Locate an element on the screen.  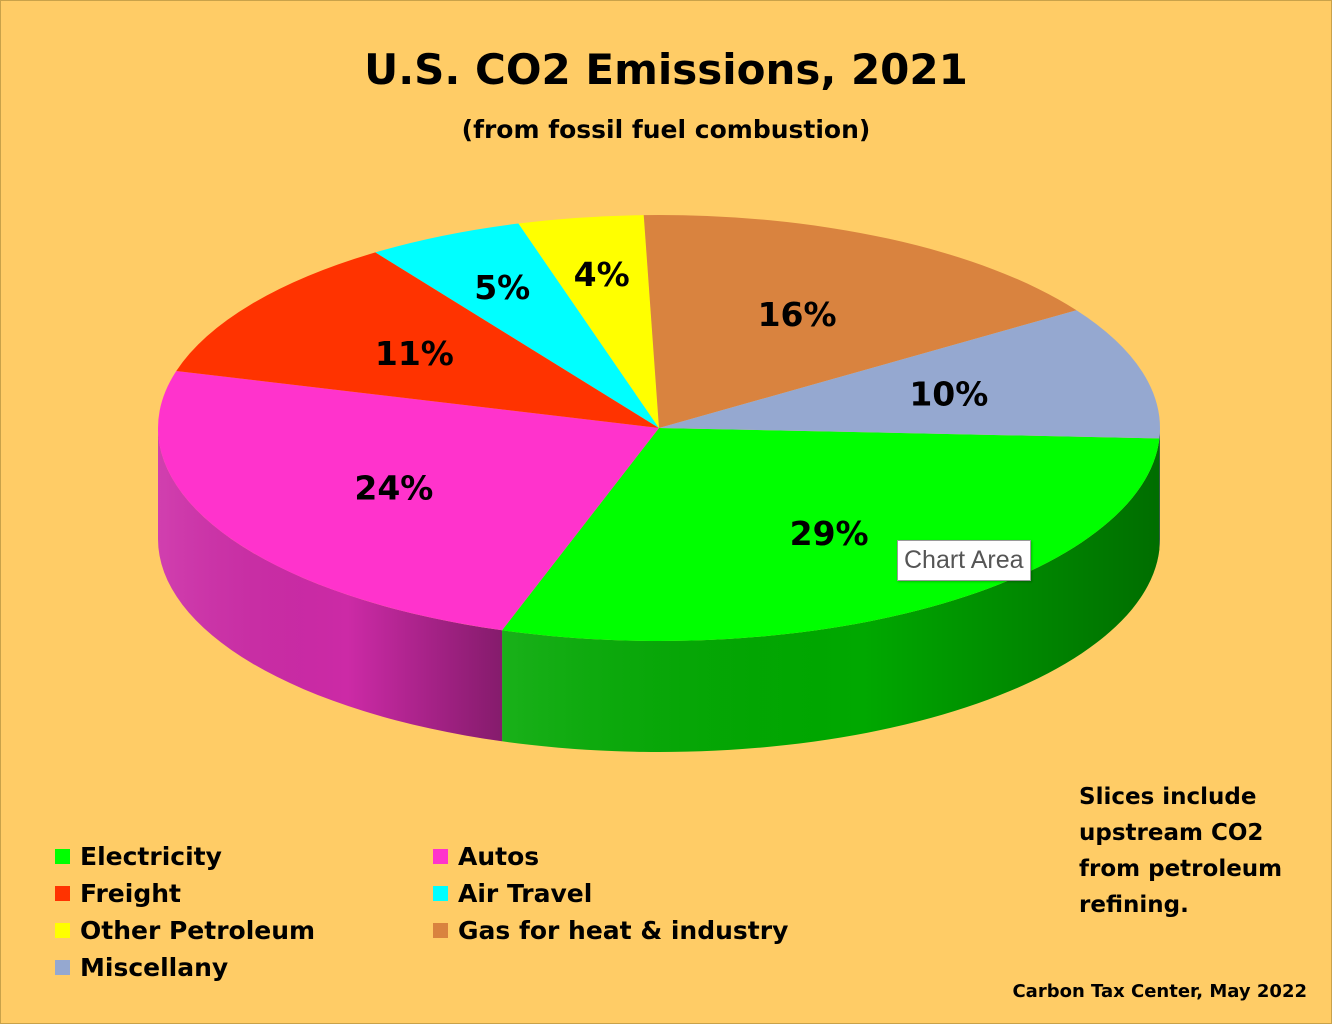
legend-item-autos: Autos is located at coordinates (486, 856).